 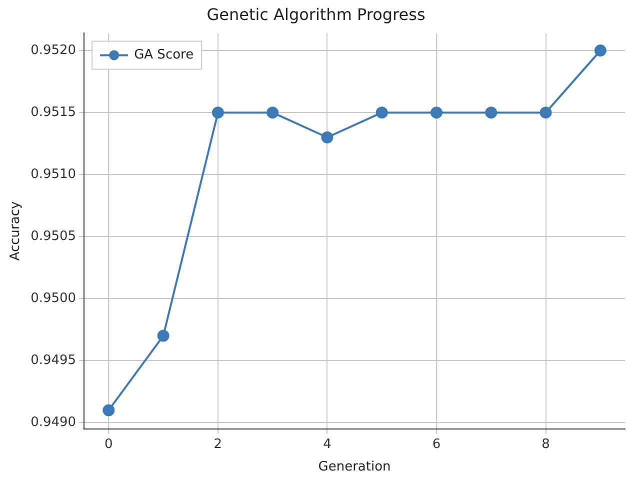 What do you see at coordinates (53, 298) in the screenshot?
I see `y-tick-label: 0.9500` at bounding box center [53, 298].